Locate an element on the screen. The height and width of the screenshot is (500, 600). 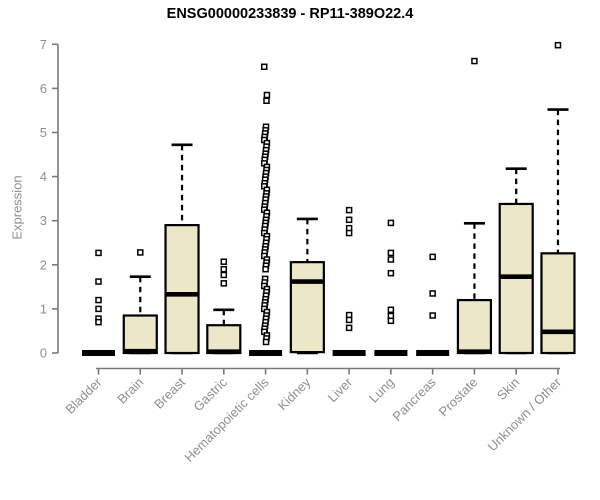
x-tick-label: Breast is located at coordinates (169, 392).